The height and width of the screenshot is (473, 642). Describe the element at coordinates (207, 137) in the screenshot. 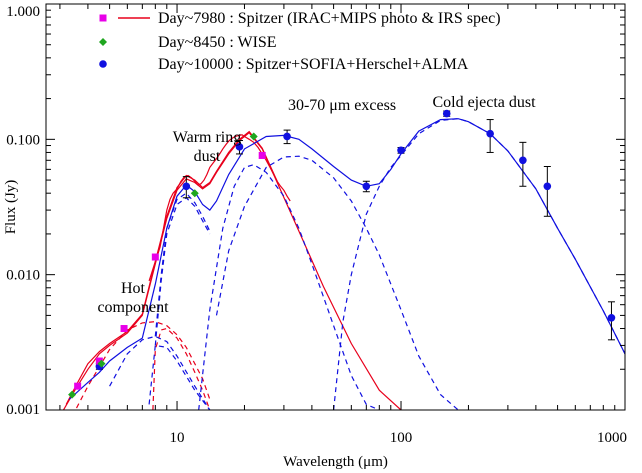

I see `svg-text: Warm ring` at that location.